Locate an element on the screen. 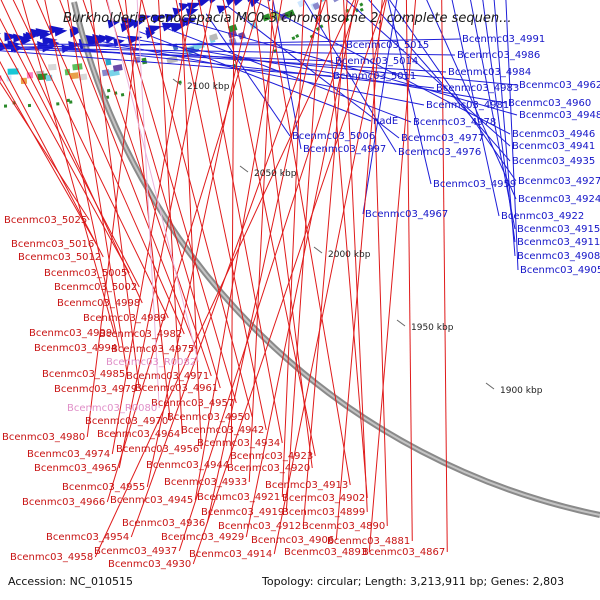  gene-label: Bcenmc03_4964 is located at coordinates (138, 434).